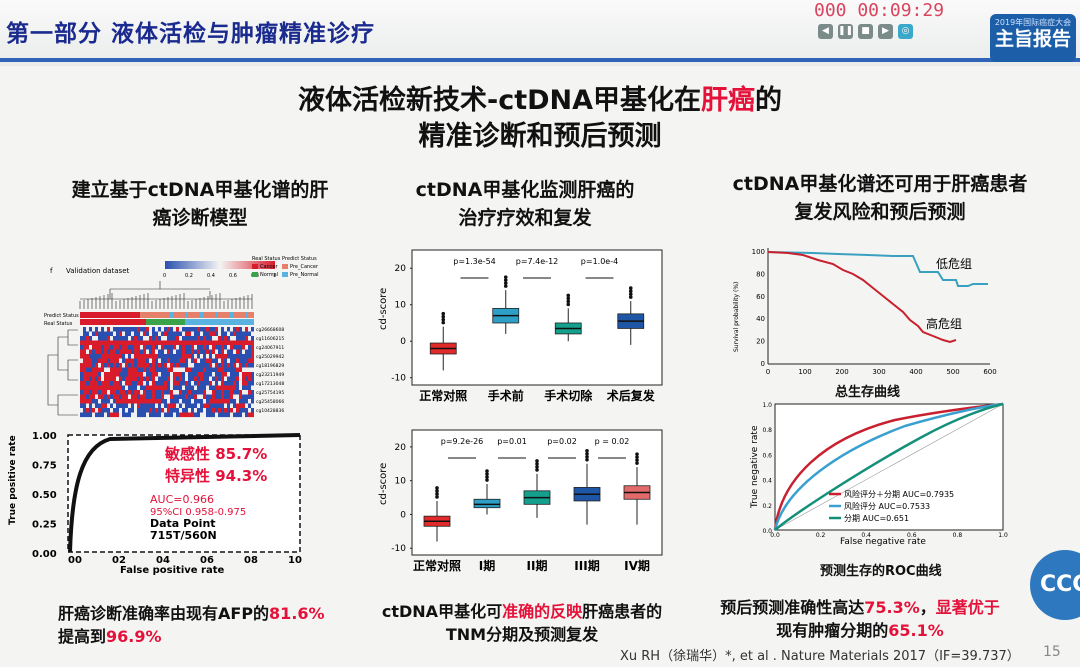  I want to click on box-body, so click(487, 503).